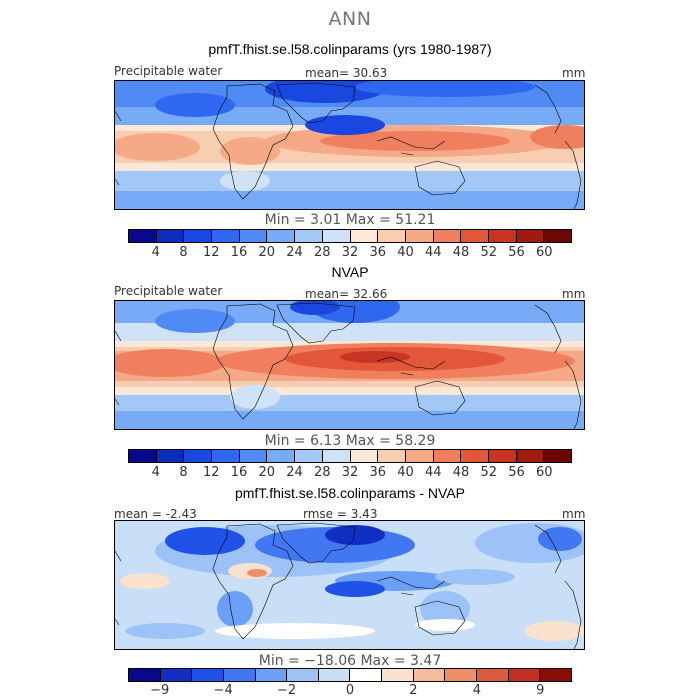  Describe the element at coordinates (350, 19) in the screenshot. I see `figure-title: ANN` at that location.